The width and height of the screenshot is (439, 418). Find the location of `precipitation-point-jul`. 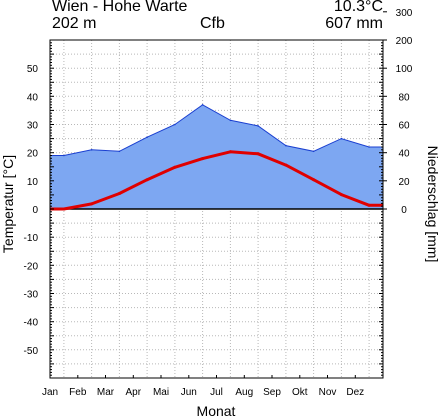

precipitation-point-jul is located at coordinates (230, 120).